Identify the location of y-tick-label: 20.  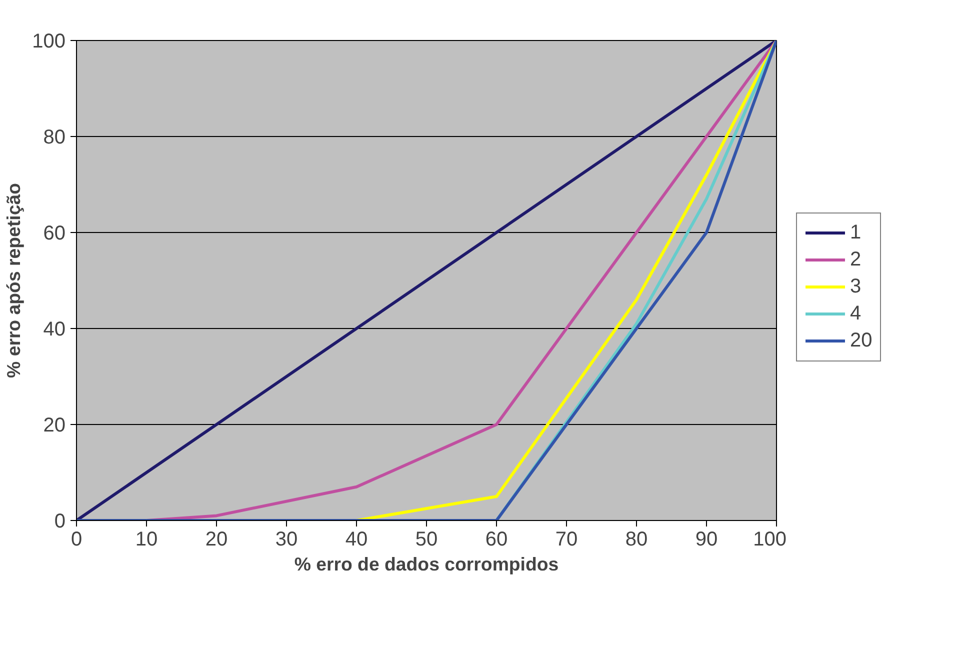
(54, 425).